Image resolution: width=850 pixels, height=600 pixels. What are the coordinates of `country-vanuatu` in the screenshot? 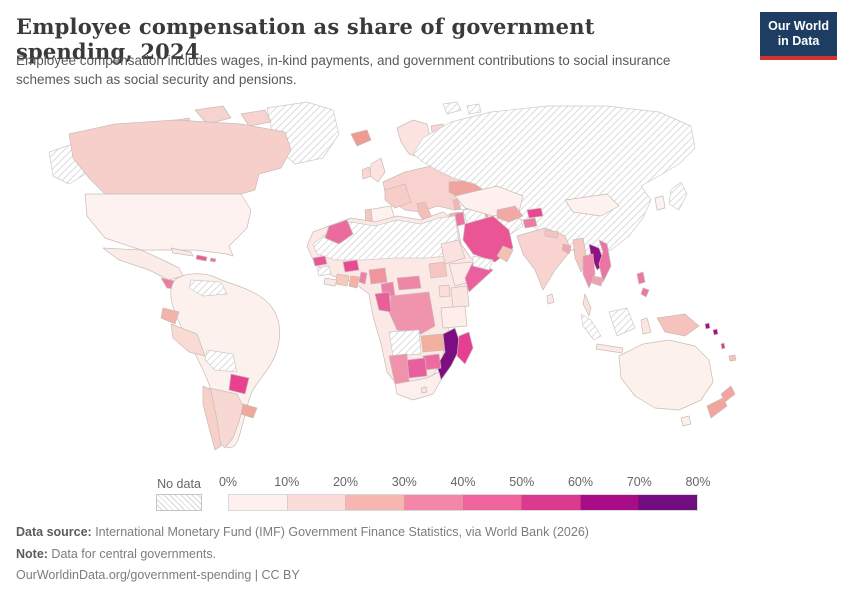 It's located at (723, 346).